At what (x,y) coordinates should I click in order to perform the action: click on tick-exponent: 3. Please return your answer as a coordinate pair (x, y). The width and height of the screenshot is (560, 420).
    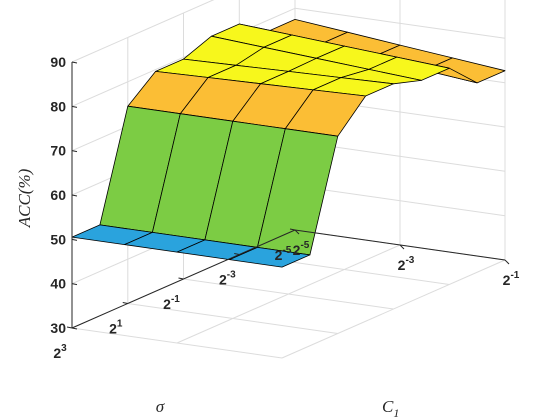
    Looking at the image, I should click on (64, 348).